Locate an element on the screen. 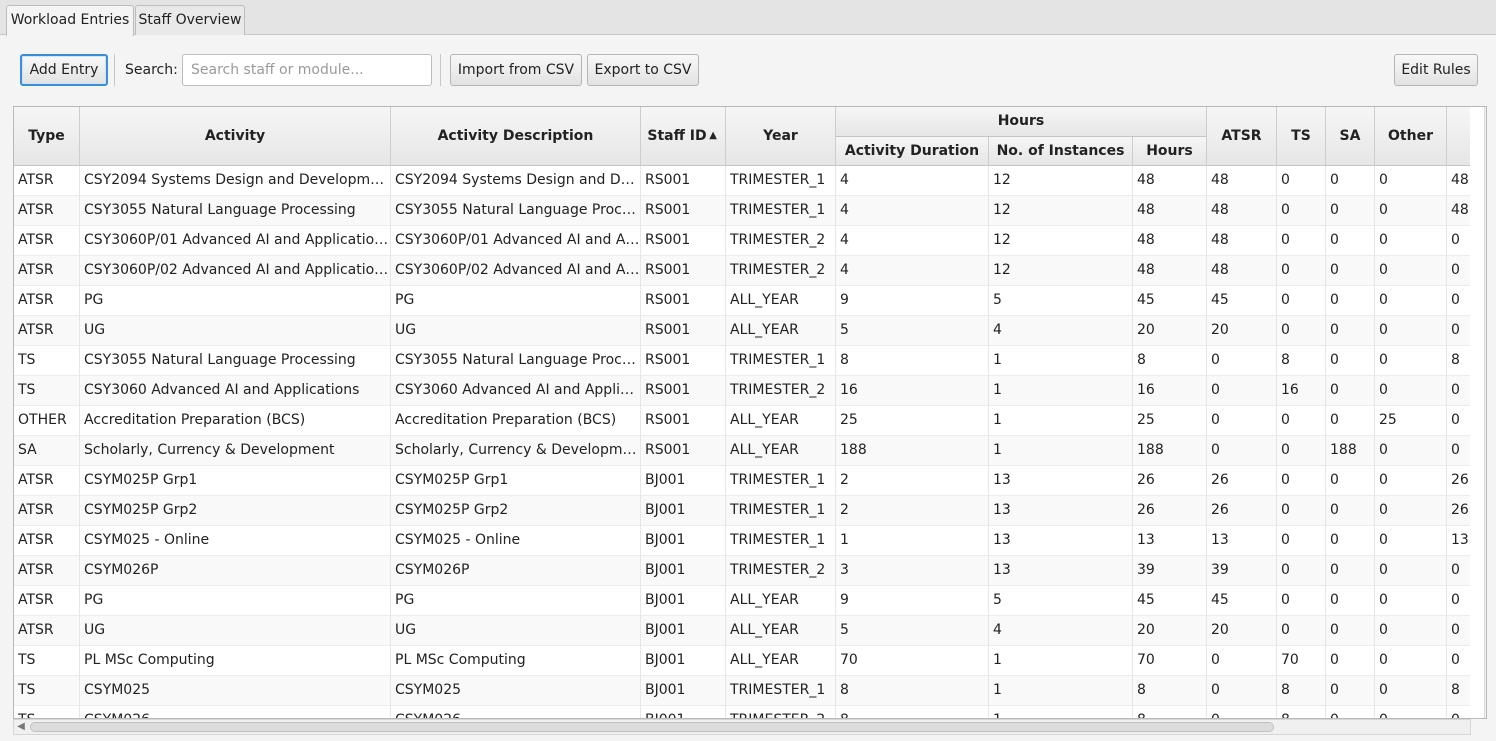 The height and width of the screenshot is (741, 1496). table-row: ATSR PG PG RS001 ALL_YEAR 9 5 45 45 0 0 0 0 is located at coordinates (742, 301).